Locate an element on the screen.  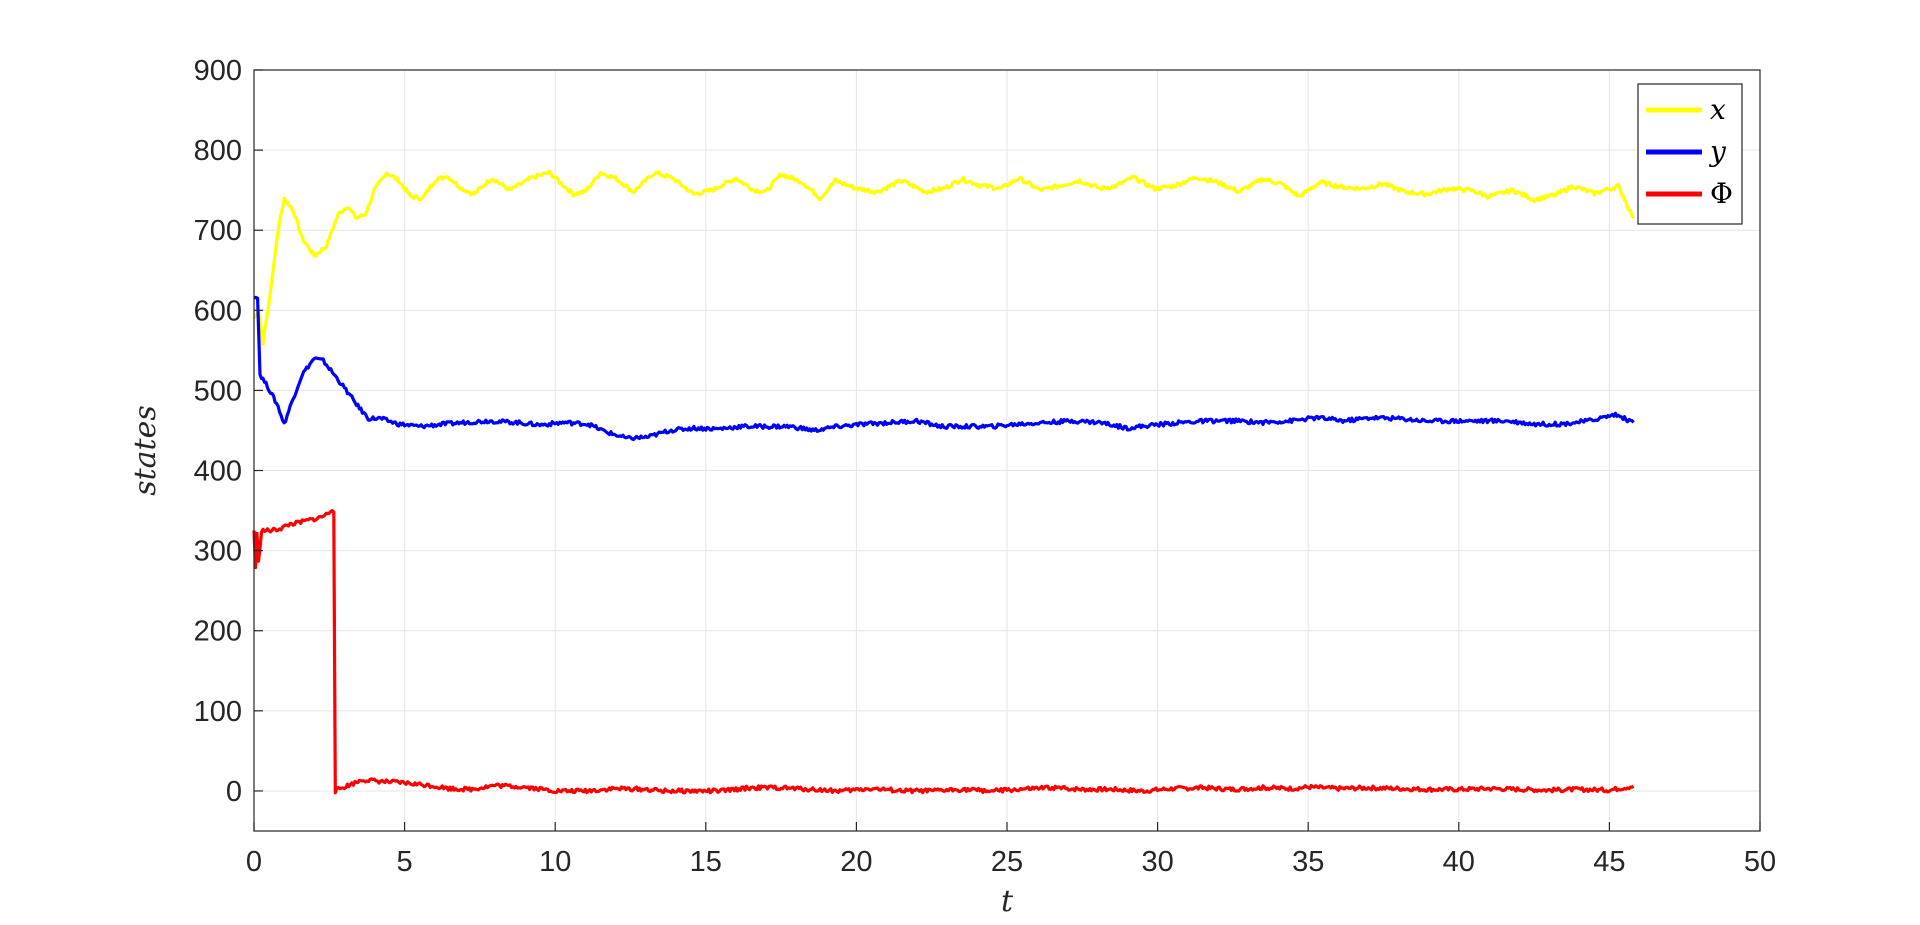
y-tick-label: 0 is located at coordinates (234, 792).